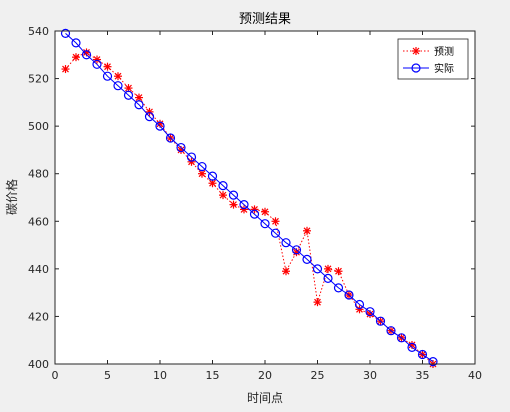  Describe the element at coordinates (213, 375) in the screenshot. I see `x-tick-label: 15` at that location.